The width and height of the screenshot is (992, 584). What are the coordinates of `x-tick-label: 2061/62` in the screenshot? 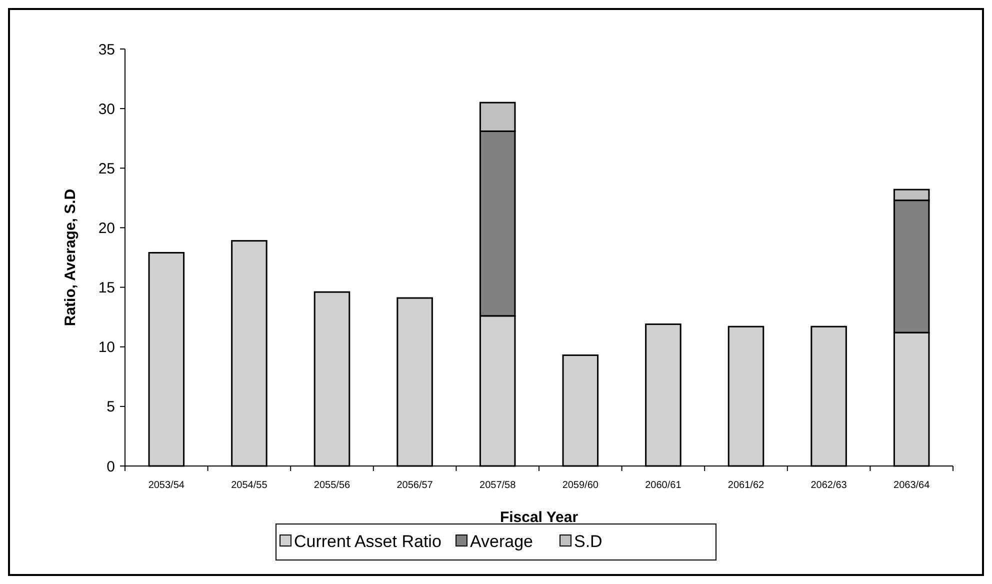 It's located at (746, 485).